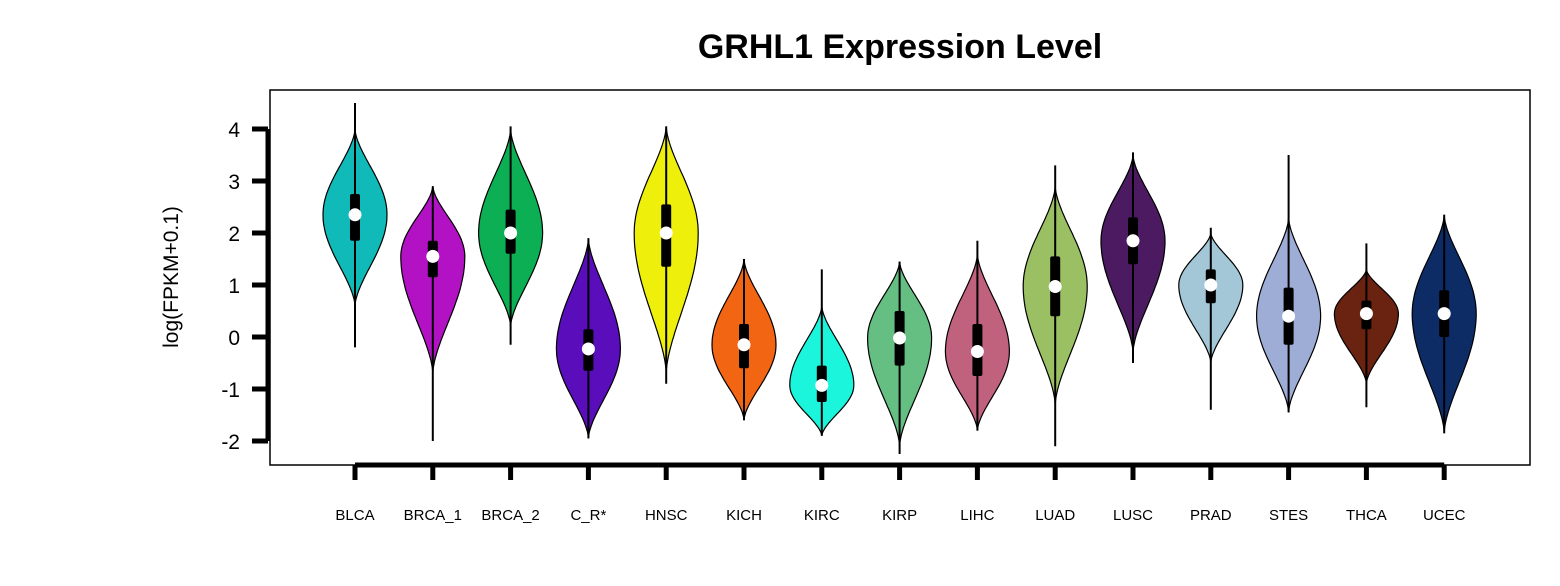 This screenshot has width=1560, height=586. I want to click on x-tick-label: KIRC, so click(822, 515).